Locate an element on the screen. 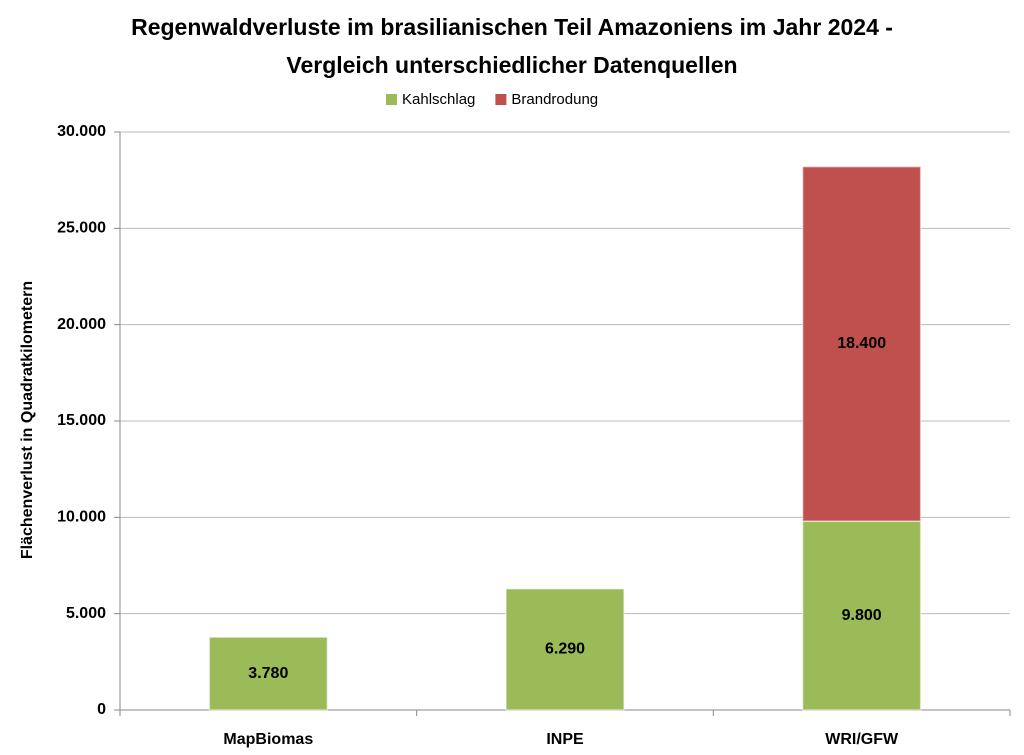 Image resolution: width=1024 pixels, height=755 pixels. y-tick-label: 30.000 is located at coordinates (81, 131).